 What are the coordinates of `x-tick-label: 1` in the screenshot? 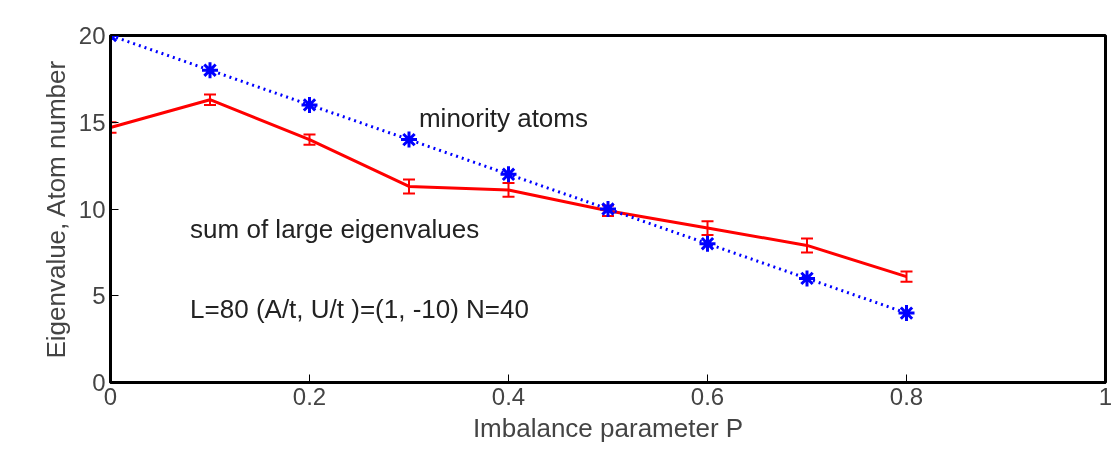 It's located at (1105, 396).